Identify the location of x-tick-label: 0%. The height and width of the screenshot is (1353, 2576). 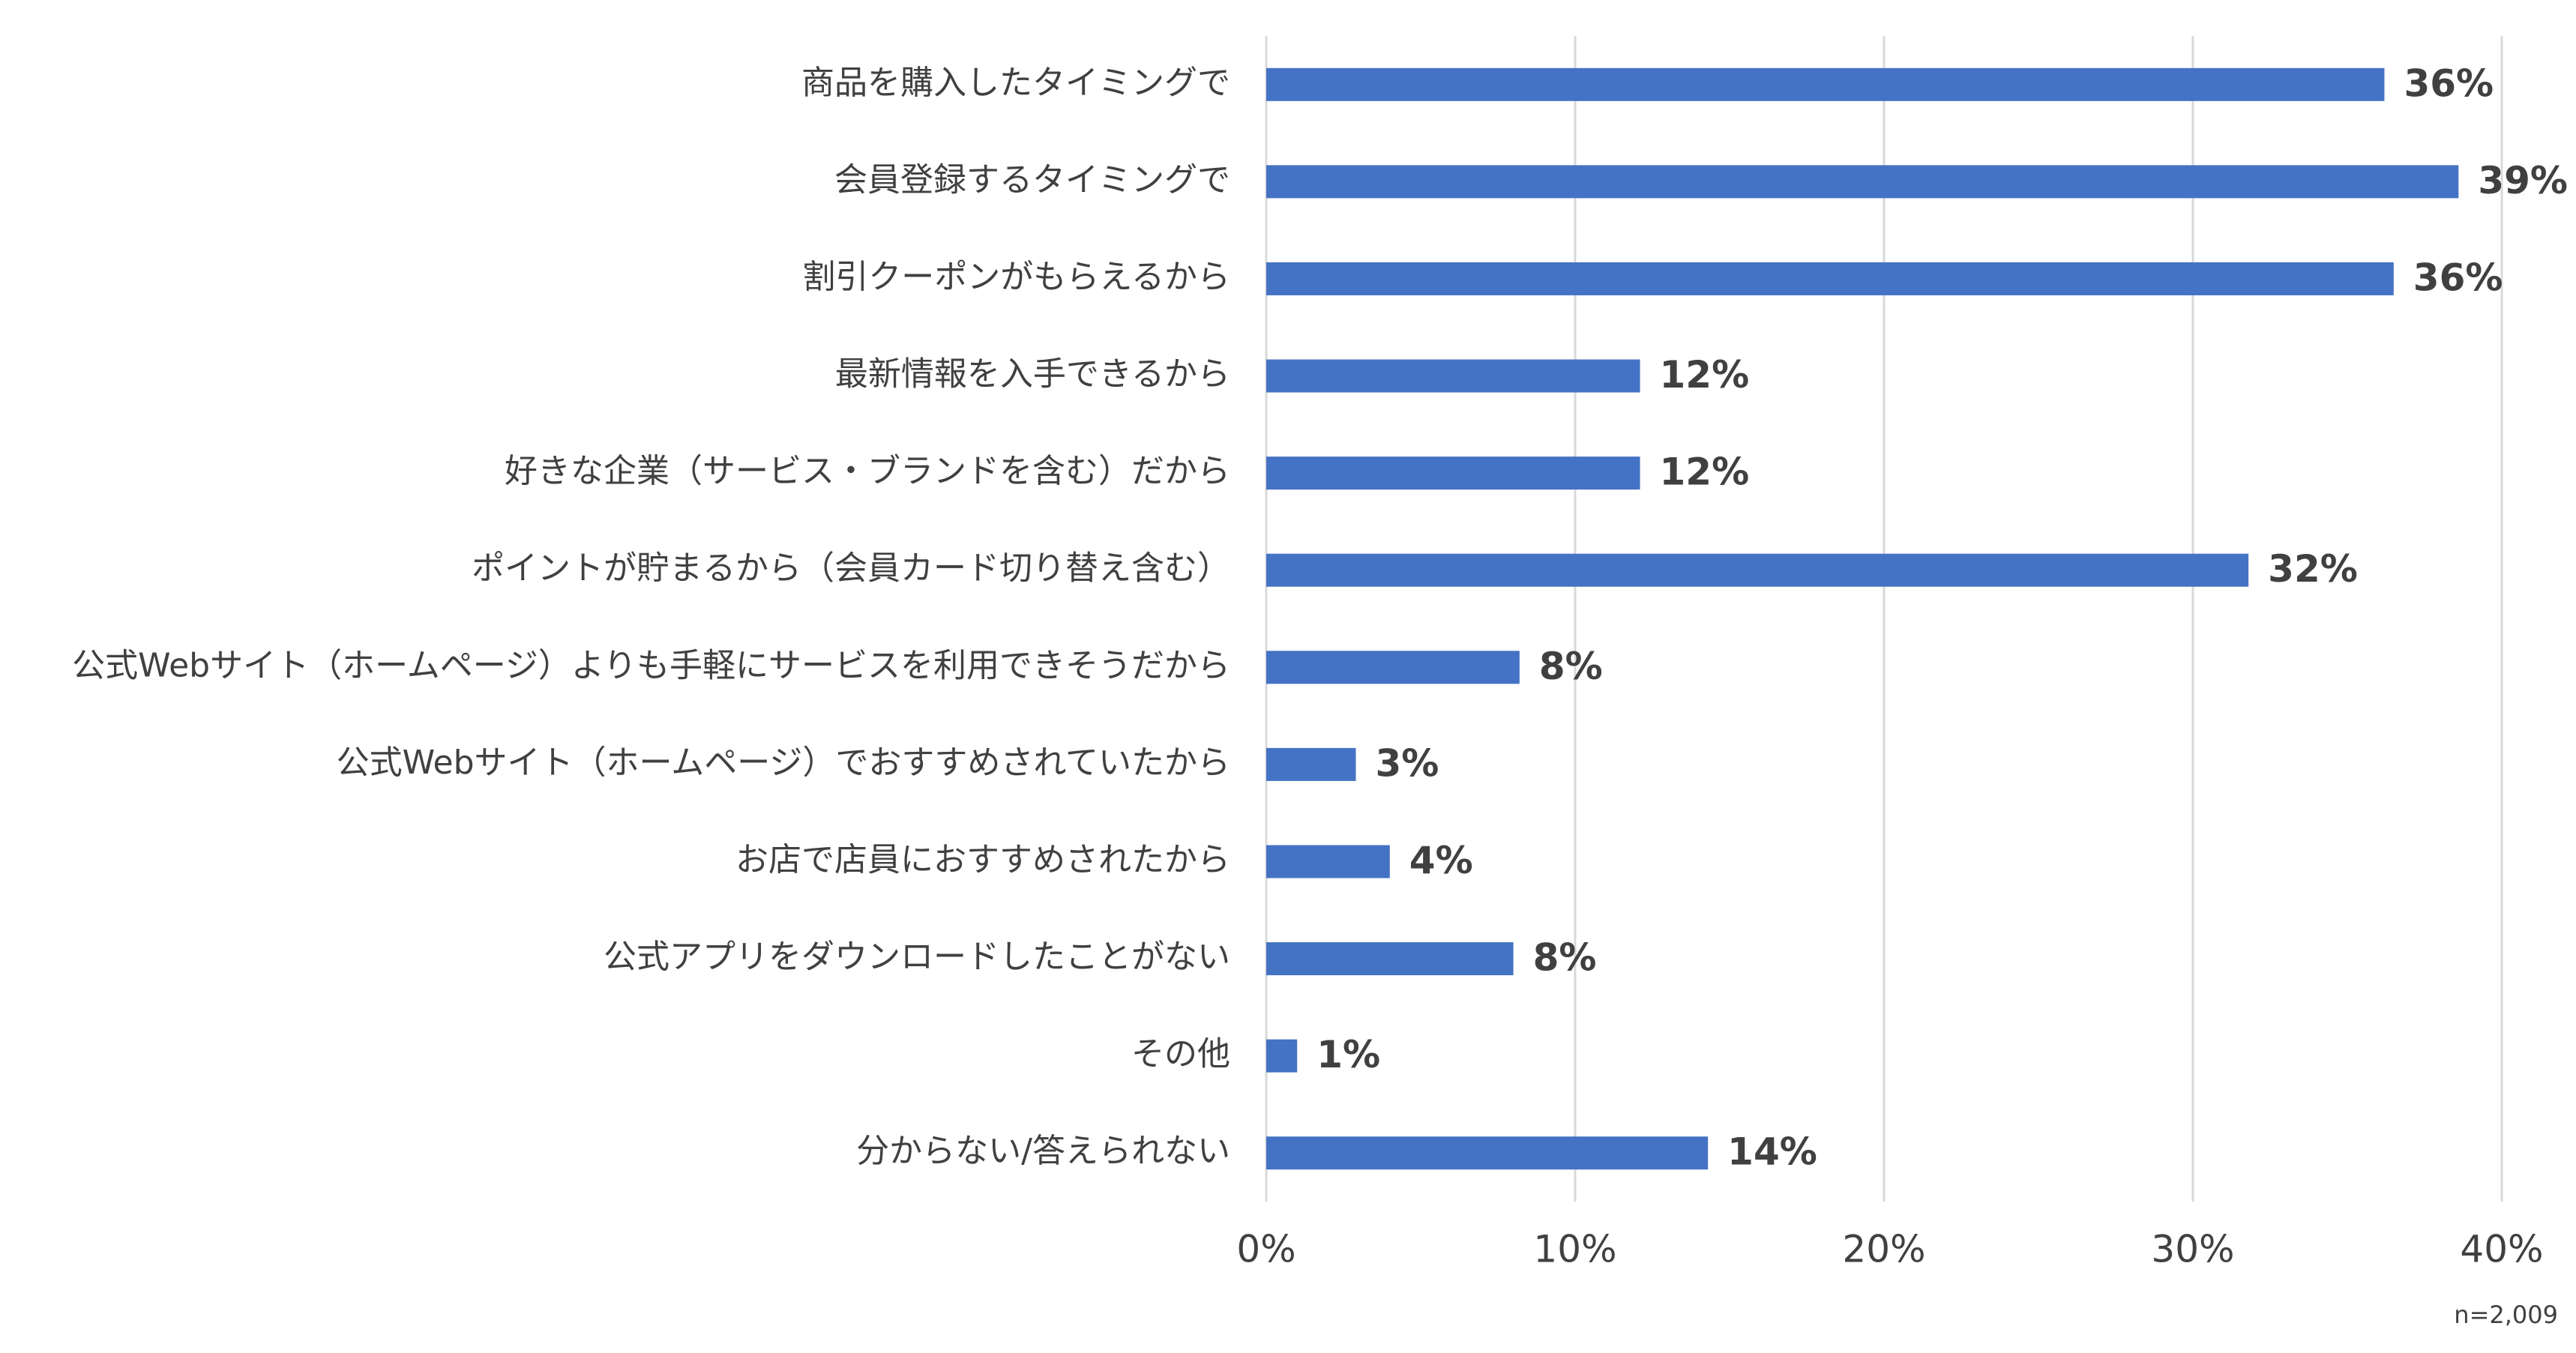
(1265, 1249).